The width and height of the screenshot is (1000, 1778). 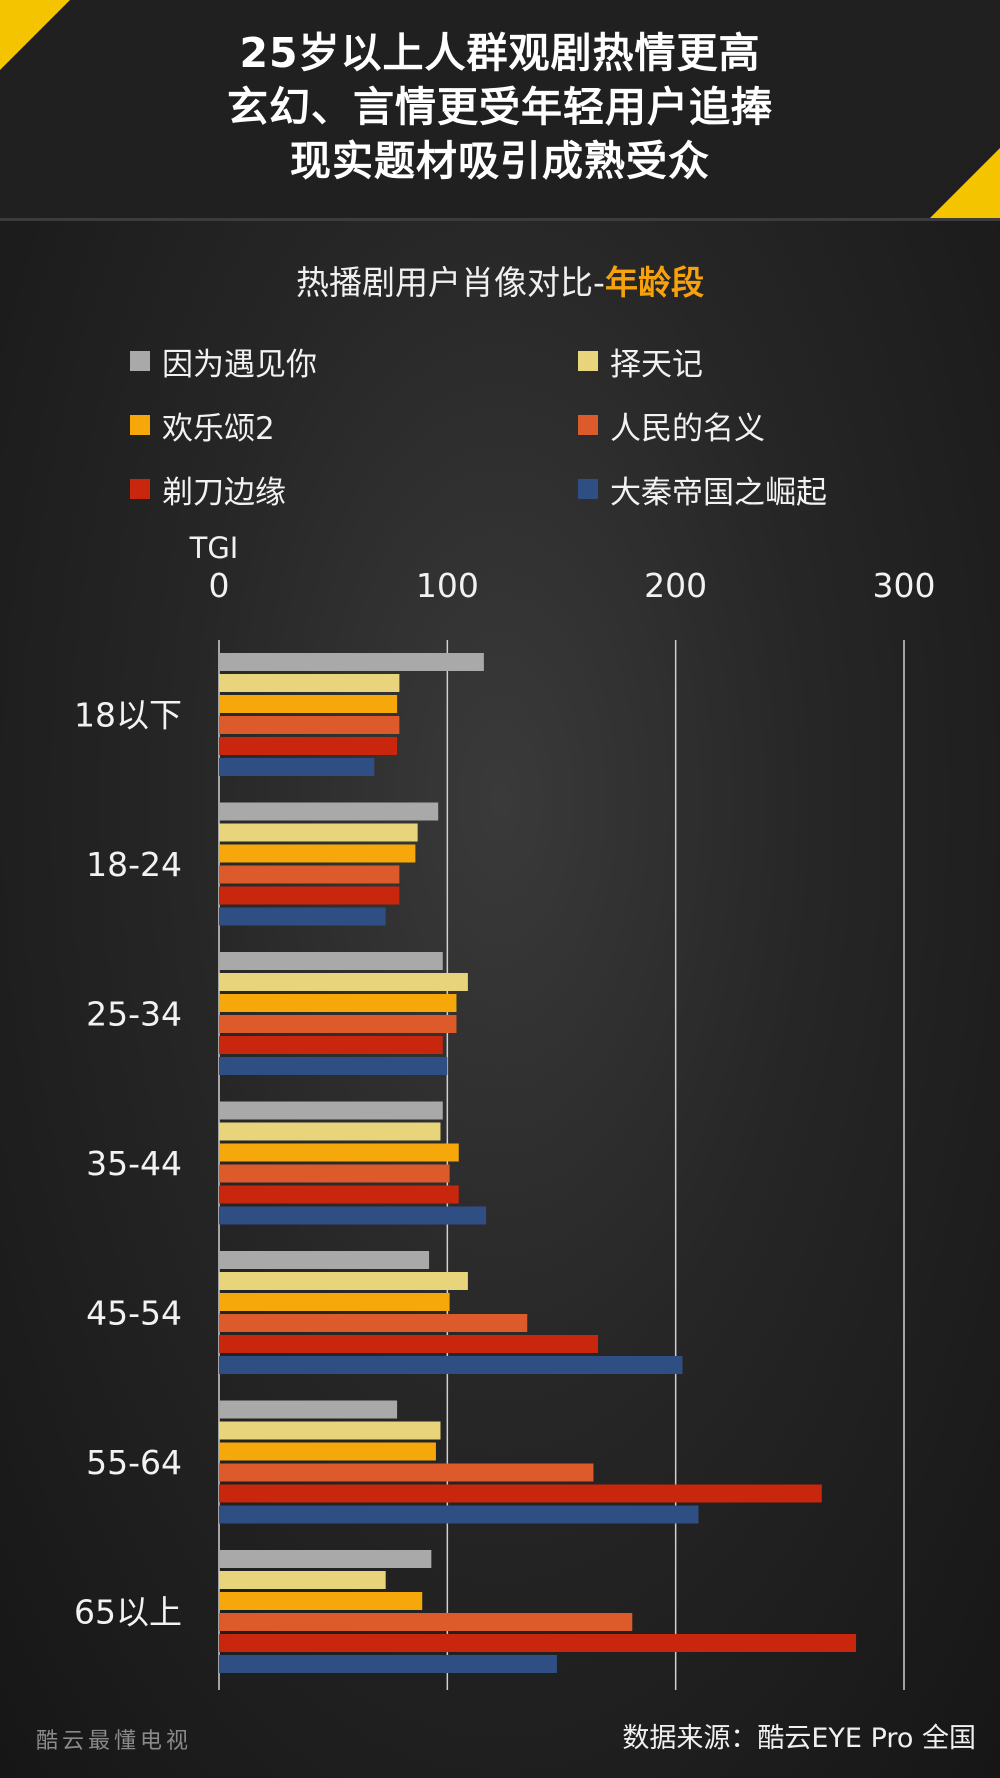 What do you see at coordinates (134, 864) in the screenshot?
I see `category-label: 18-24` at bounding box center [134, 864].